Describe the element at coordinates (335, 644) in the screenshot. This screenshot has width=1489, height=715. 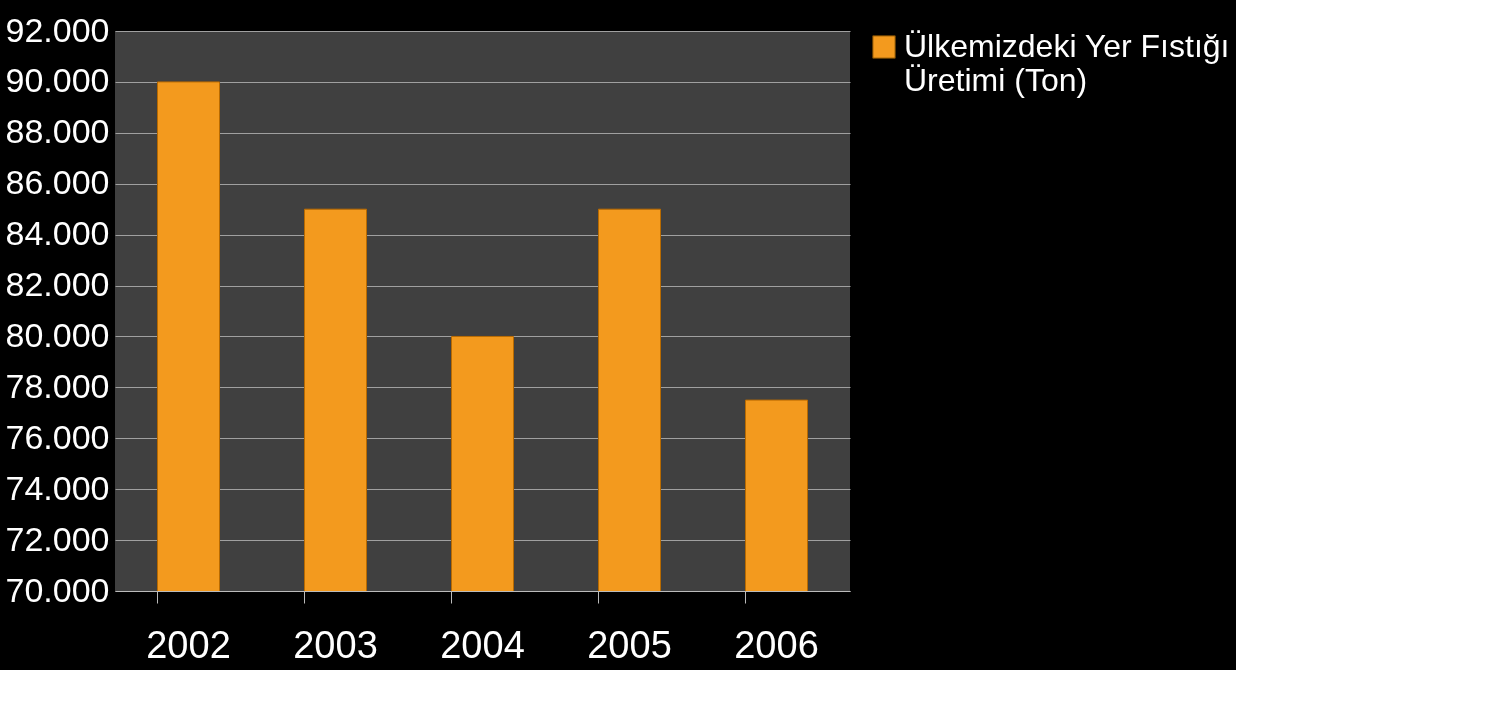
I see `x-tick-label: 2003` at that location.